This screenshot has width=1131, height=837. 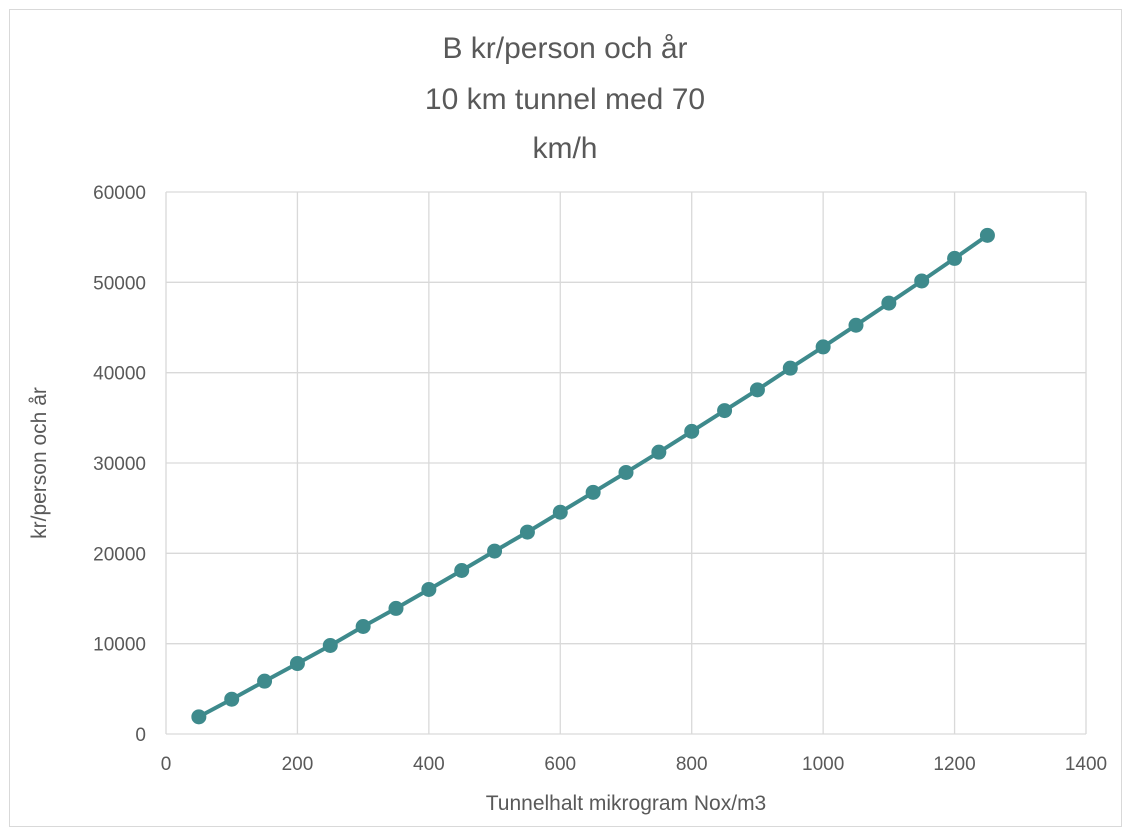 I want to click on y-tick-label: 30000, so click(x=119, y=464).